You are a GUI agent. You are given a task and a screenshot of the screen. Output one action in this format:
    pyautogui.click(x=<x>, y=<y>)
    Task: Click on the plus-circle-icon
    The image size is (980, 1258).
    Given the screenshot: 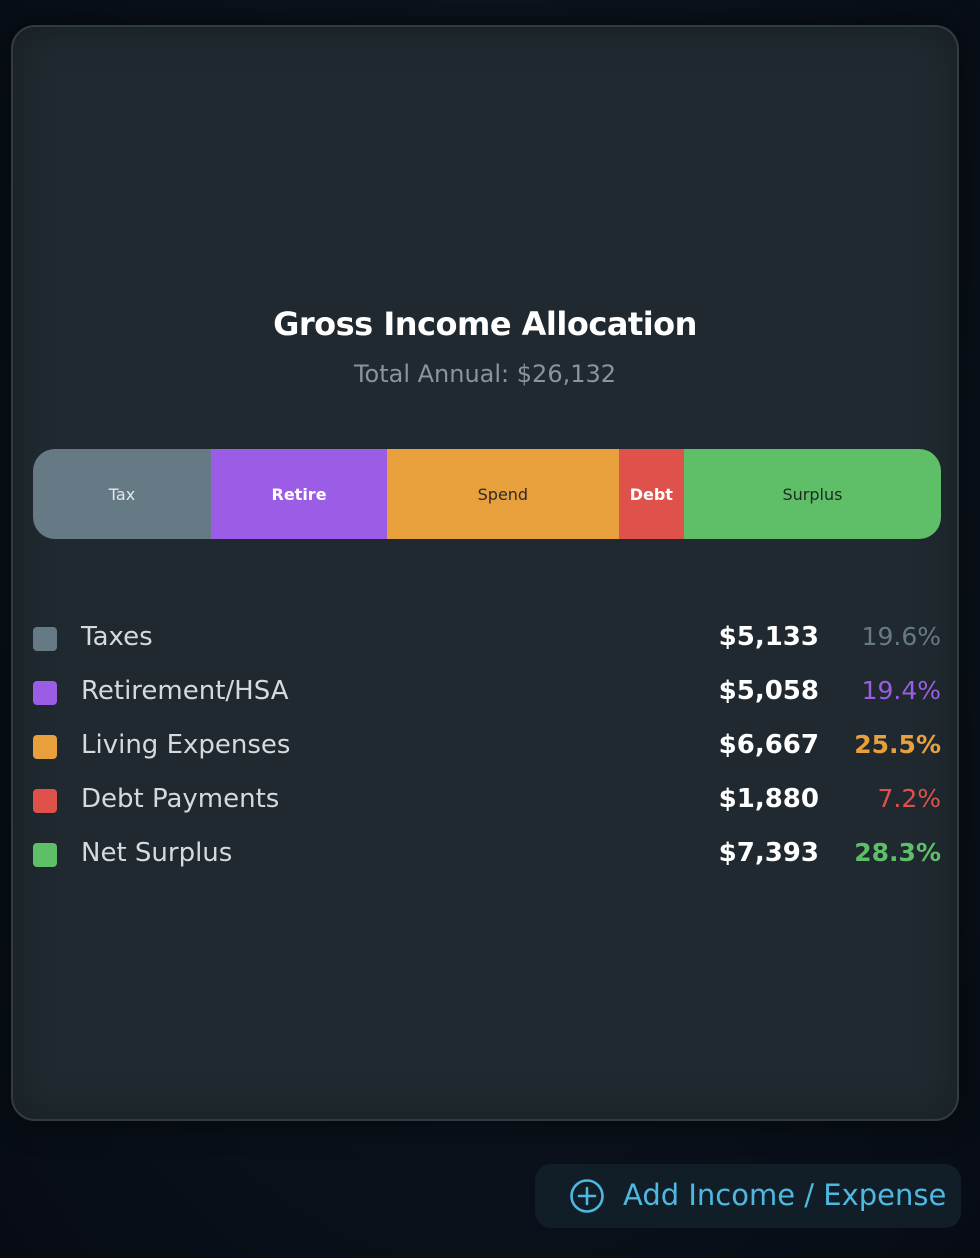 What is the action you would take?
    pyautogui.click(x=587, y=1196)
    